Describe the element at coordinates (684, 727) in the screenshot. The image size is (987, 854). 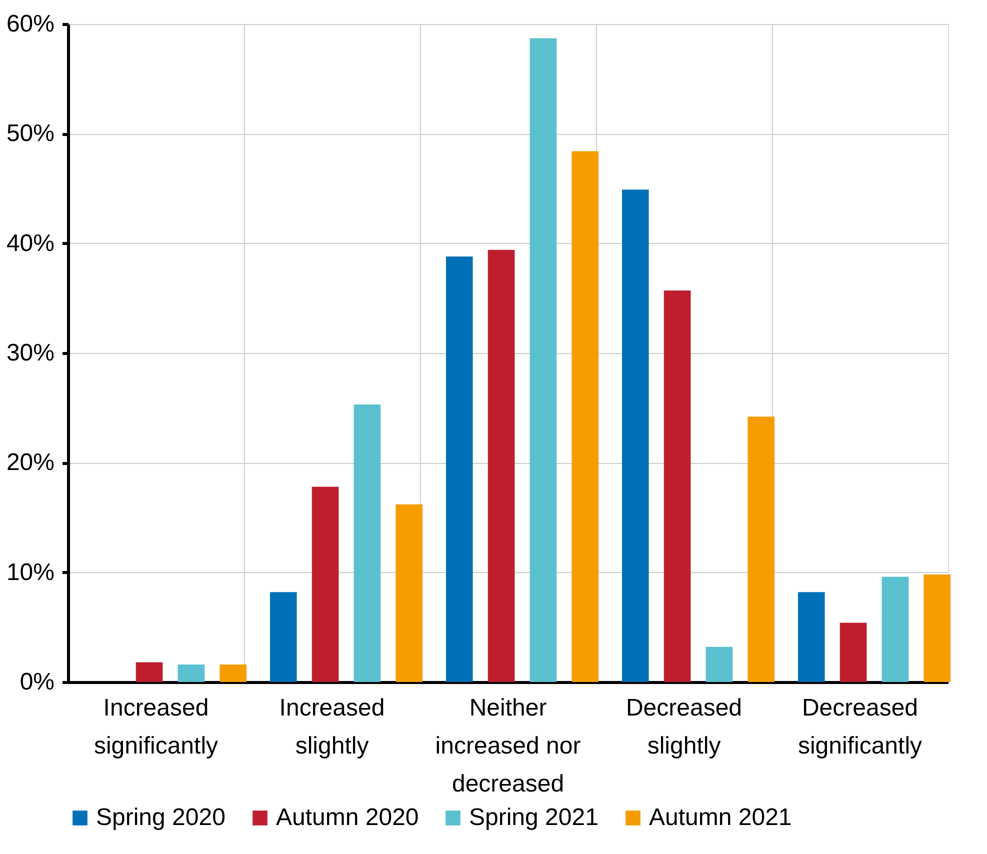
I see `x-tick-label: Decreased slightly` at that location.